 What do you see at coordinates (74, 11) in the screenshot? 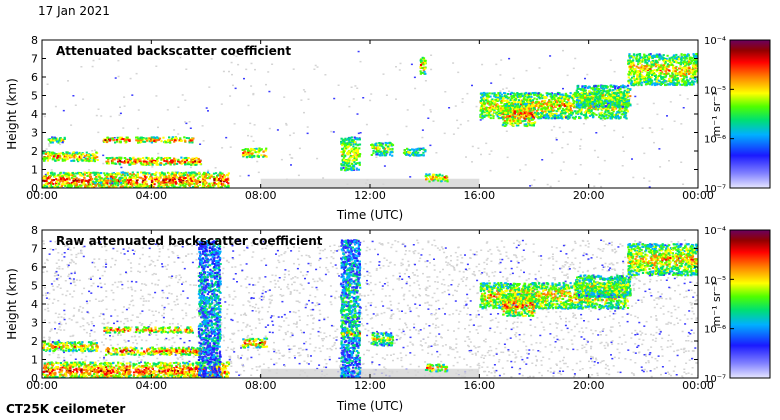
I see `date-label: 17 Jan 2021` at bounding box center [74, 11].